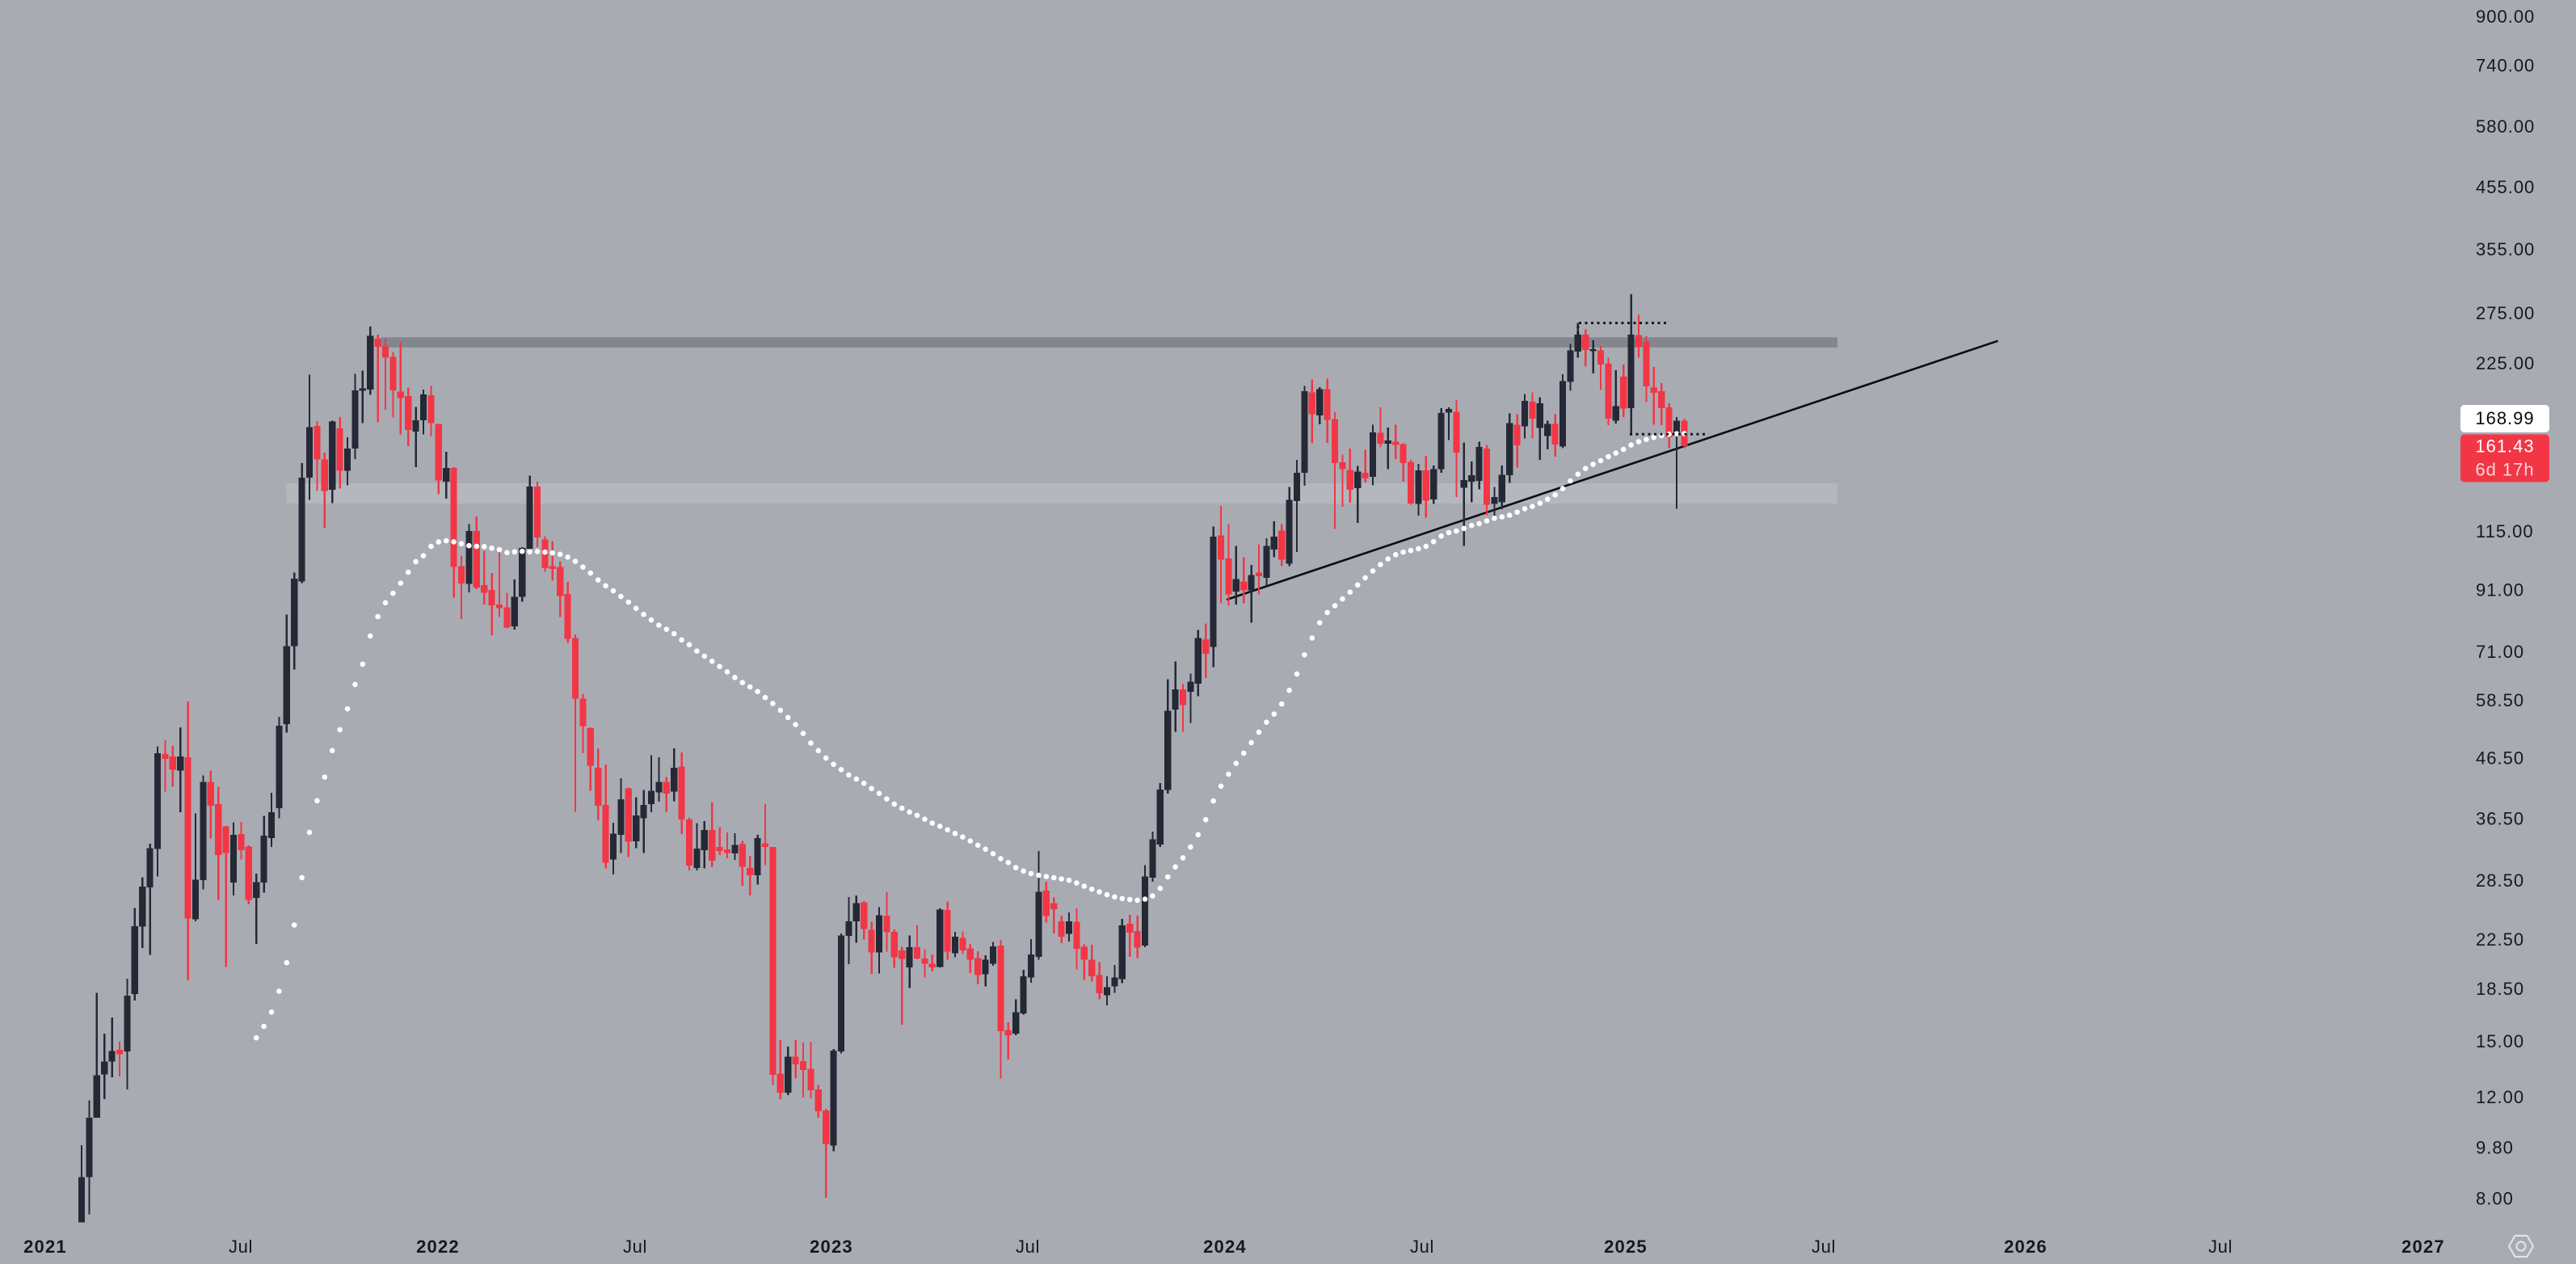 Image resolution: width=2576 pixels, height=1264 pixels. I want to click on svg-text: 900.00, so click(2505, 16).